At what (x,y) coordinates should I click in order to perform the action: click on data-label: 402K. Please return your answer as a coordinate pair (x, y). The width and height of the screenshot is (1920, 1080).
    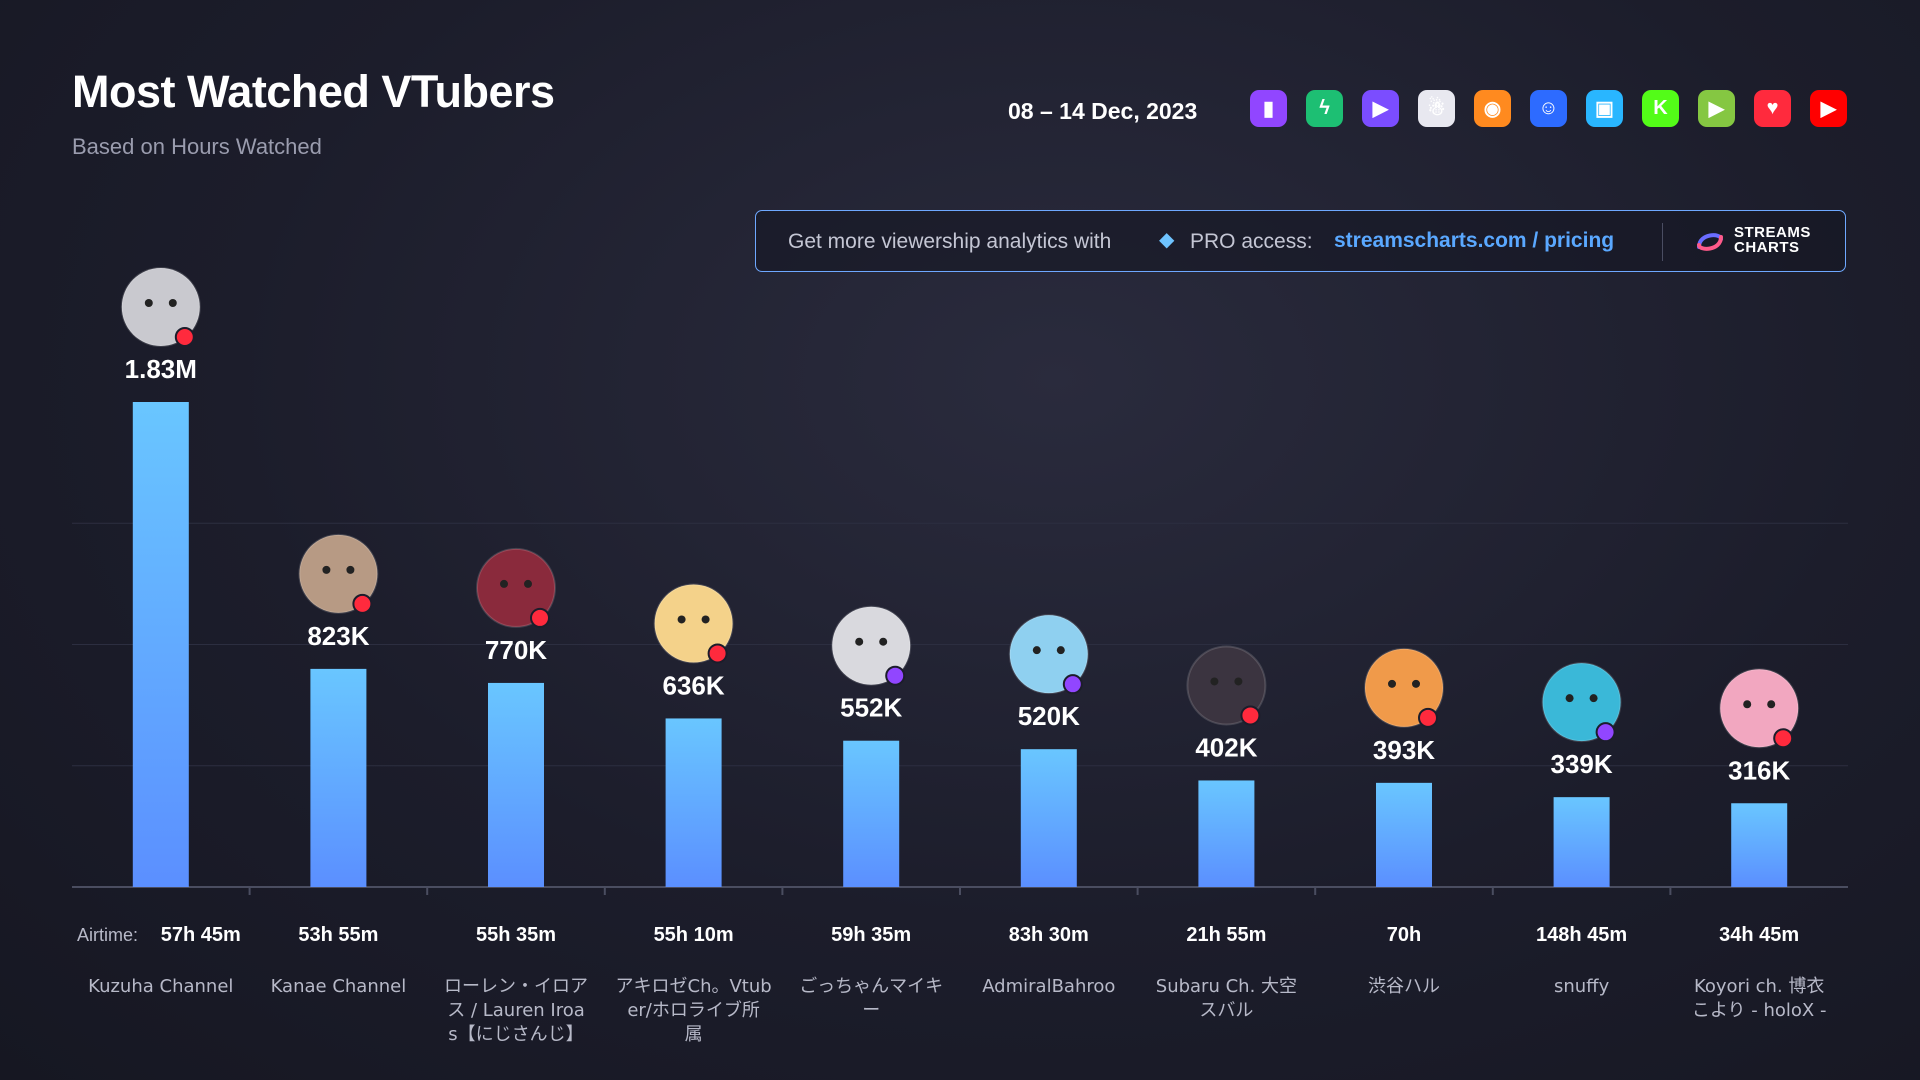
    Looking at the image, I should click on (1226, 747).